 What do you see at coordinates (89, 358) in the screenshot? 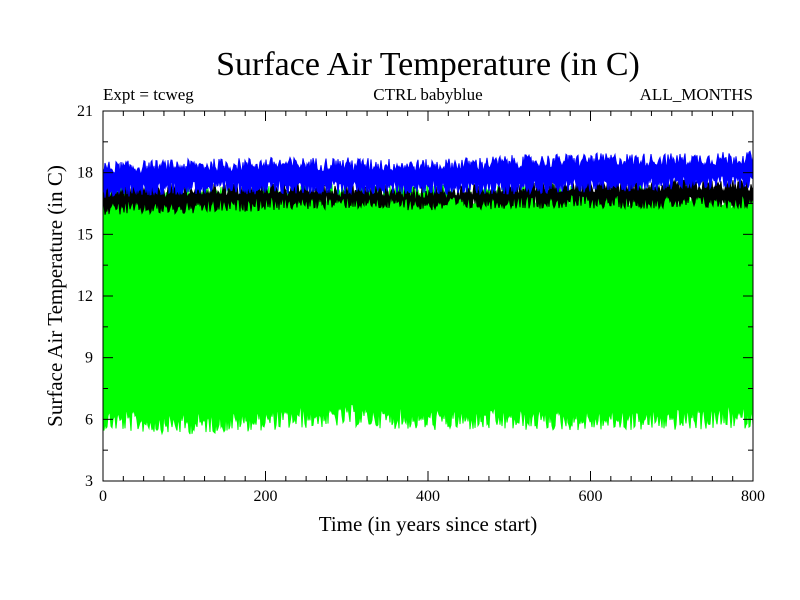
I see `y-tick-label: 9` at bounding box center [89, 358].